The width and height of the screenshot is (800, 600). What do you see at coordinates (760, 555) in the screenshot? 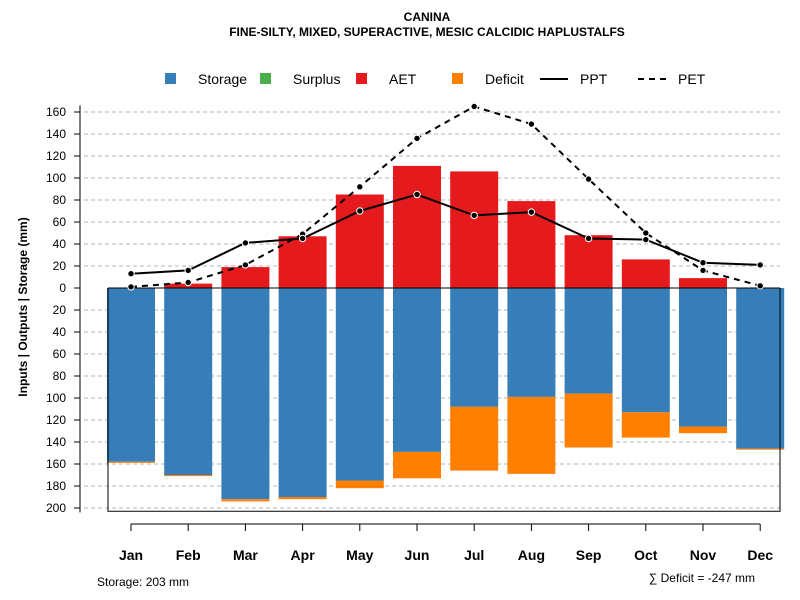
I see `x-tick-label: Dec` at bounding box center [760, 555].